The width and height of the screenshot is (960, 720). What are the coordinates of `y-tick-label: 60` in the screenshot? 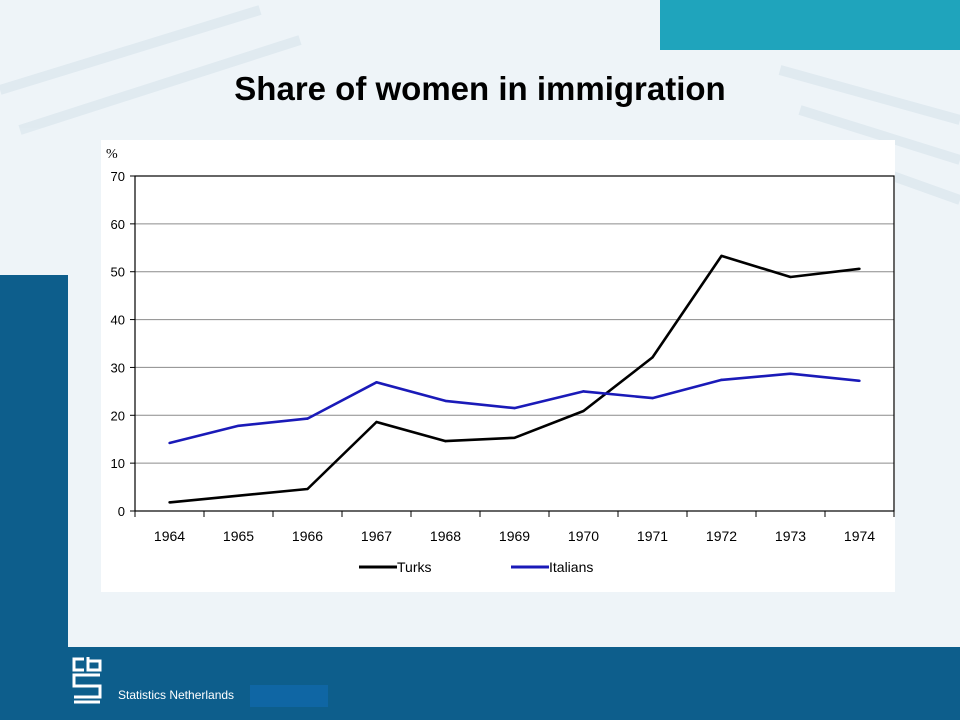 It's located at (118, 224).